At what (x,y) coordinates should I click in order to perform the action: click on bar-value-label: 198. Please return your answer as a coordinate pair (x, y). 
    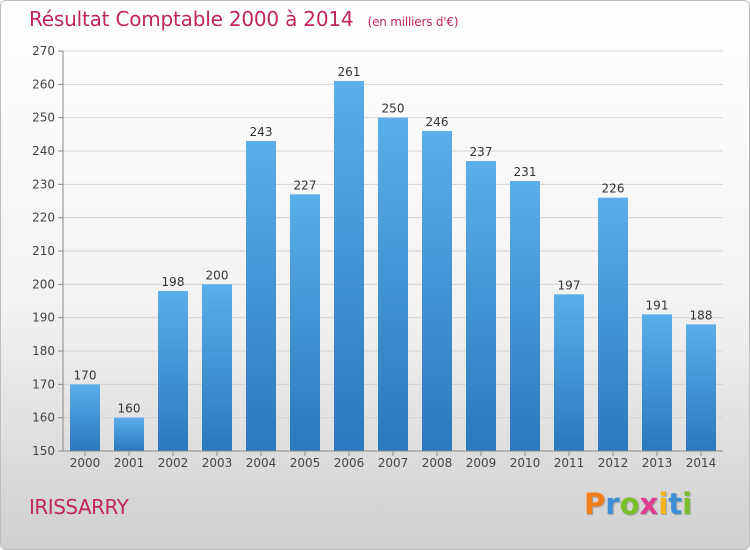
    Looking at the image, I should click on (173, 282).